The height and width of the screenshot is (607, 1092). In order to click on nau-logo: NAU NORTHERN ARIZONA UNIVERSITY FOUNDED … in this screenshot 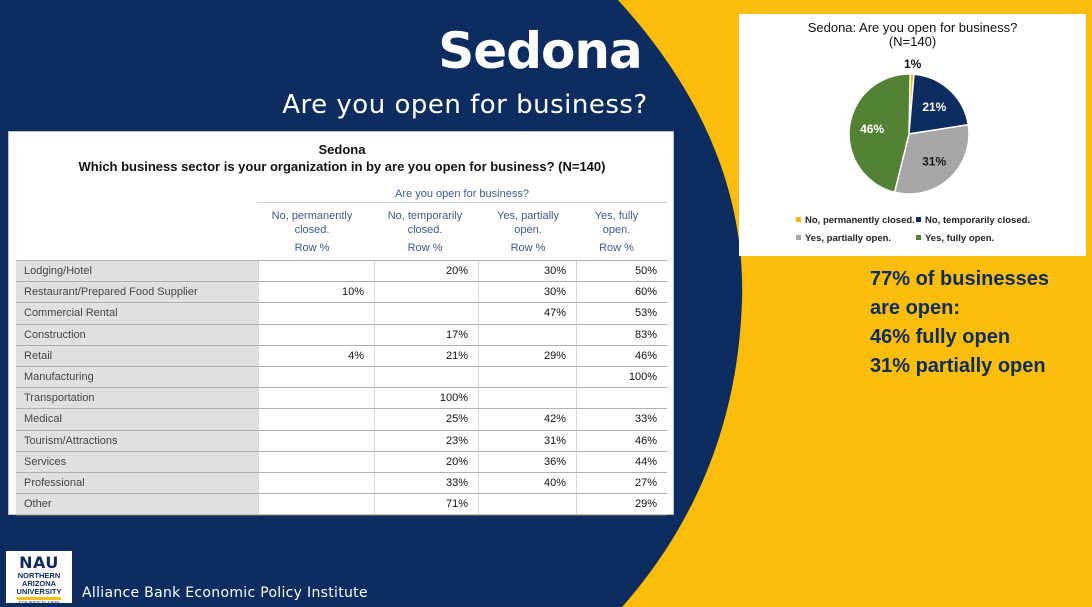, I will do `click(39, 579)`.